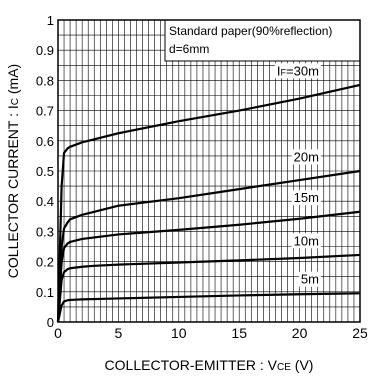  What do you see at coordinates (262, 40) in the screenshot?
I see `condition-box` at bounding box center [262, 40].